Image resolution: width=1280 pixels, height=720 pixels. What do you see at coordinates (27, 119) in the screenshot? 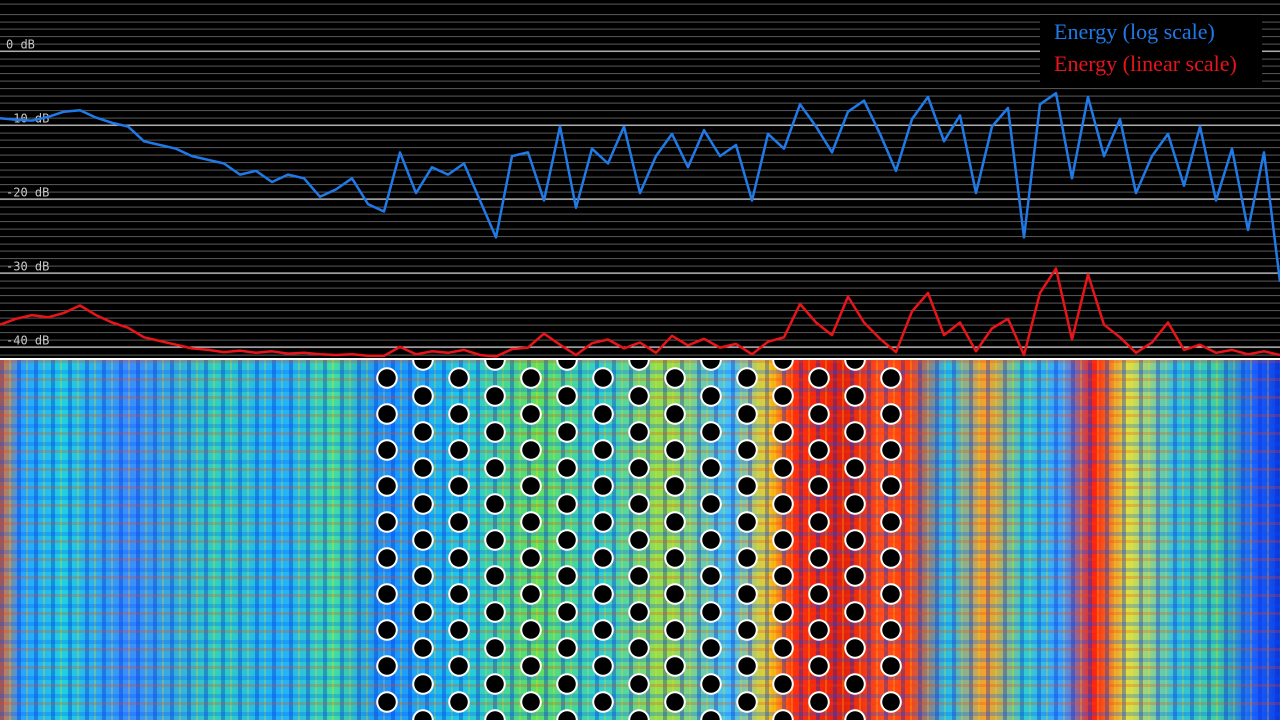
I see `y-tick-label: -10 dB` at bounding box center [27, 119].